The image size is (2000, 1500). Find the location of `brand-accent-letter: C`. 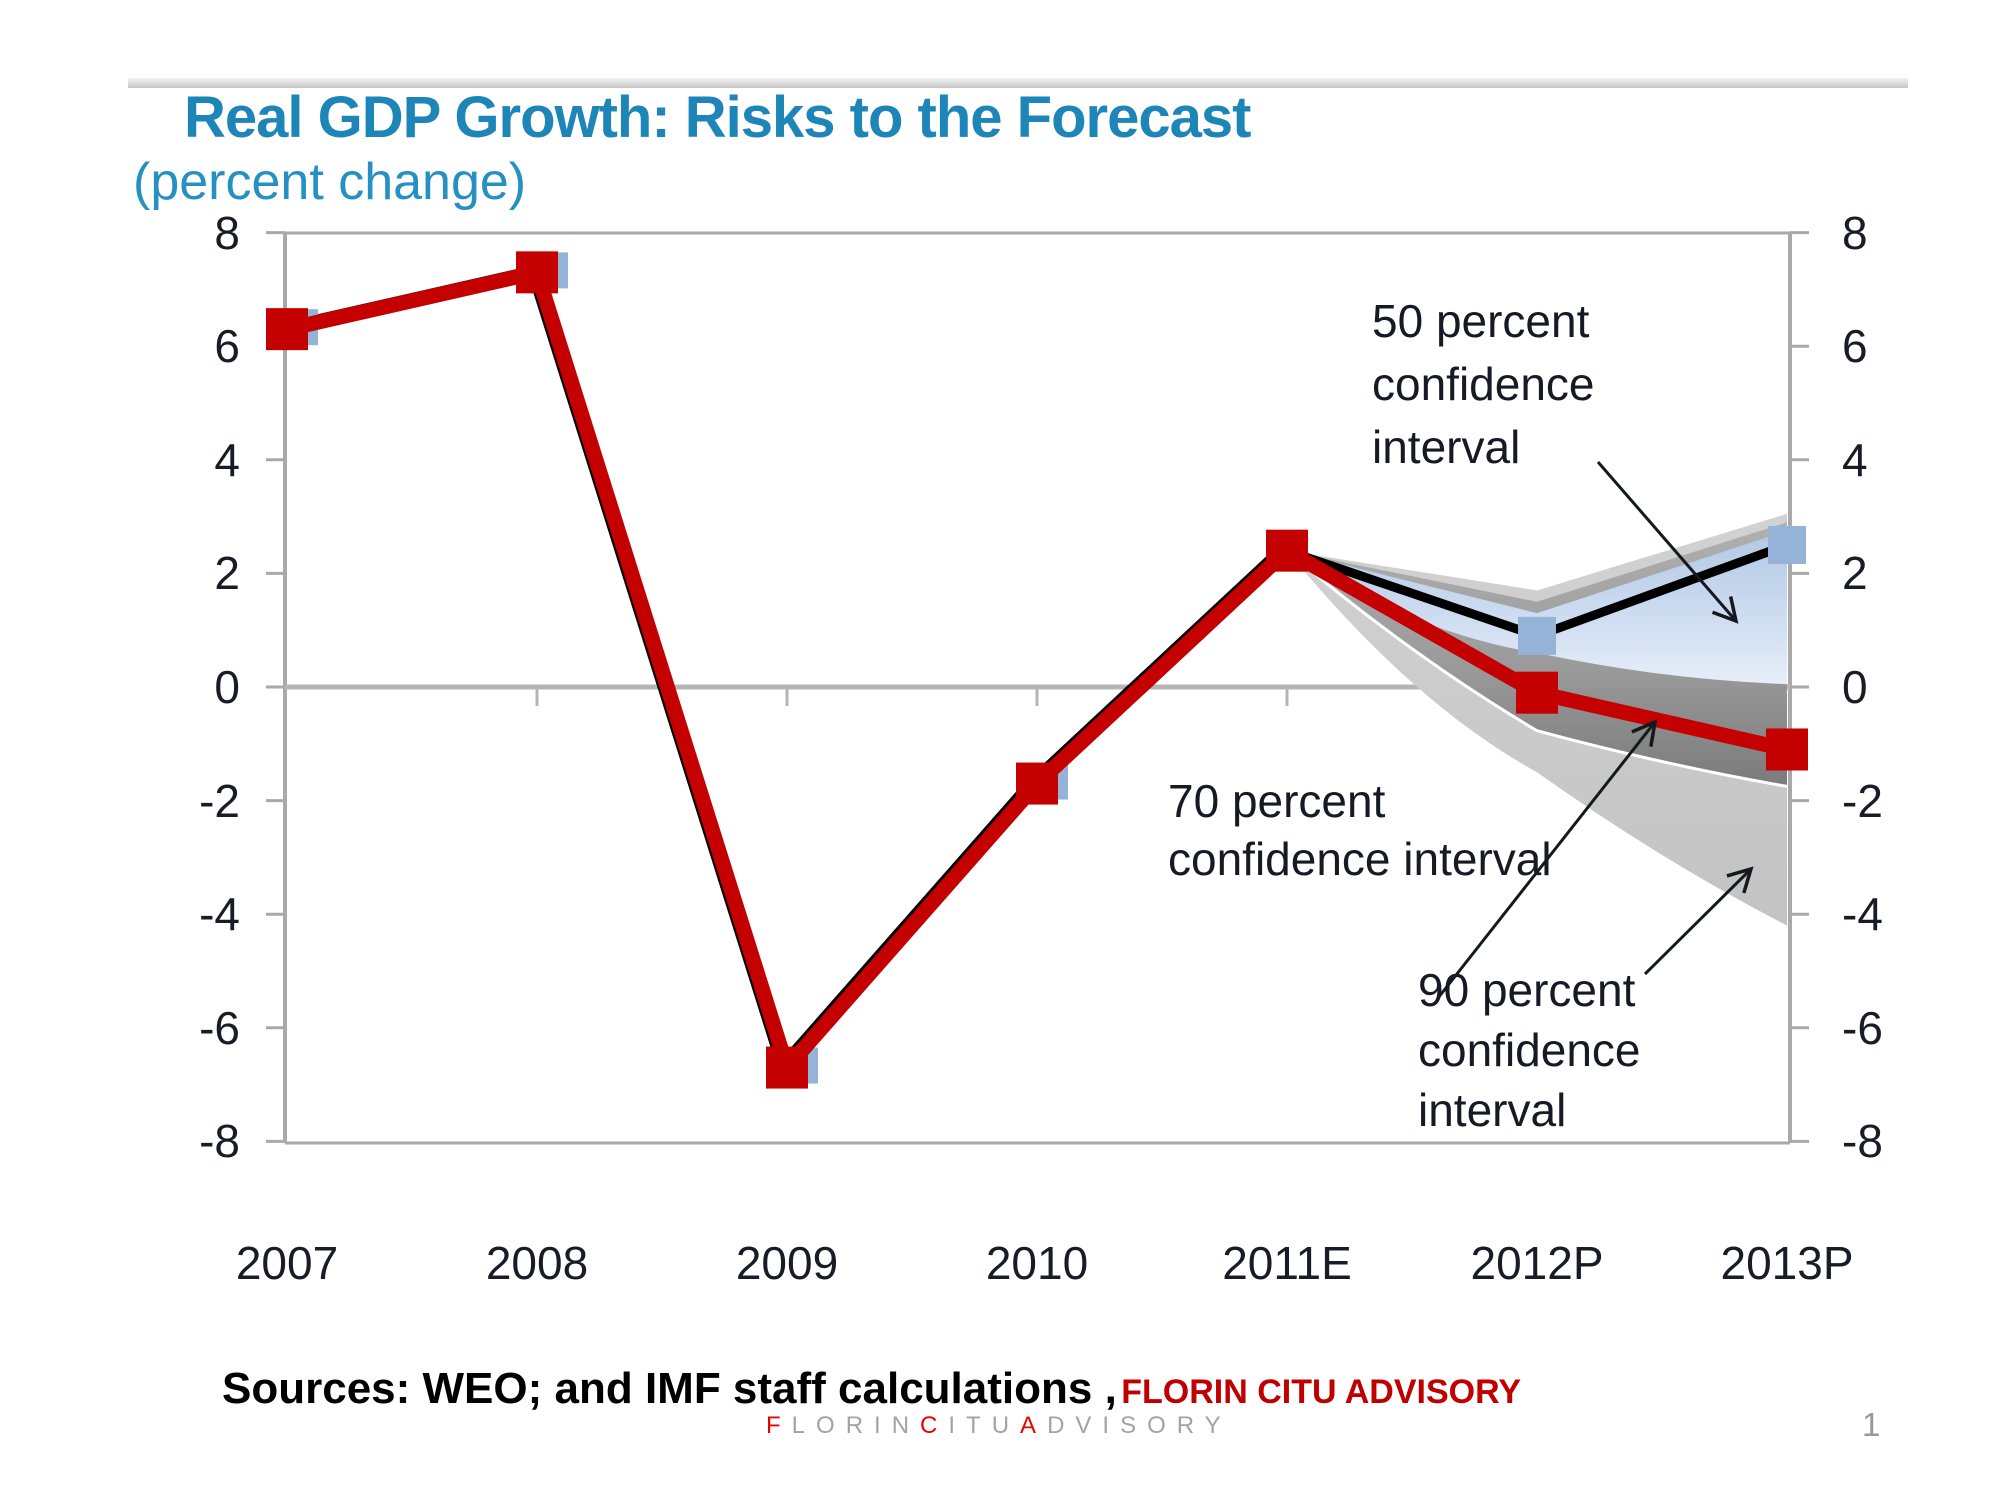

brand-accent-letter: C is located at coordinates (934, 1425).